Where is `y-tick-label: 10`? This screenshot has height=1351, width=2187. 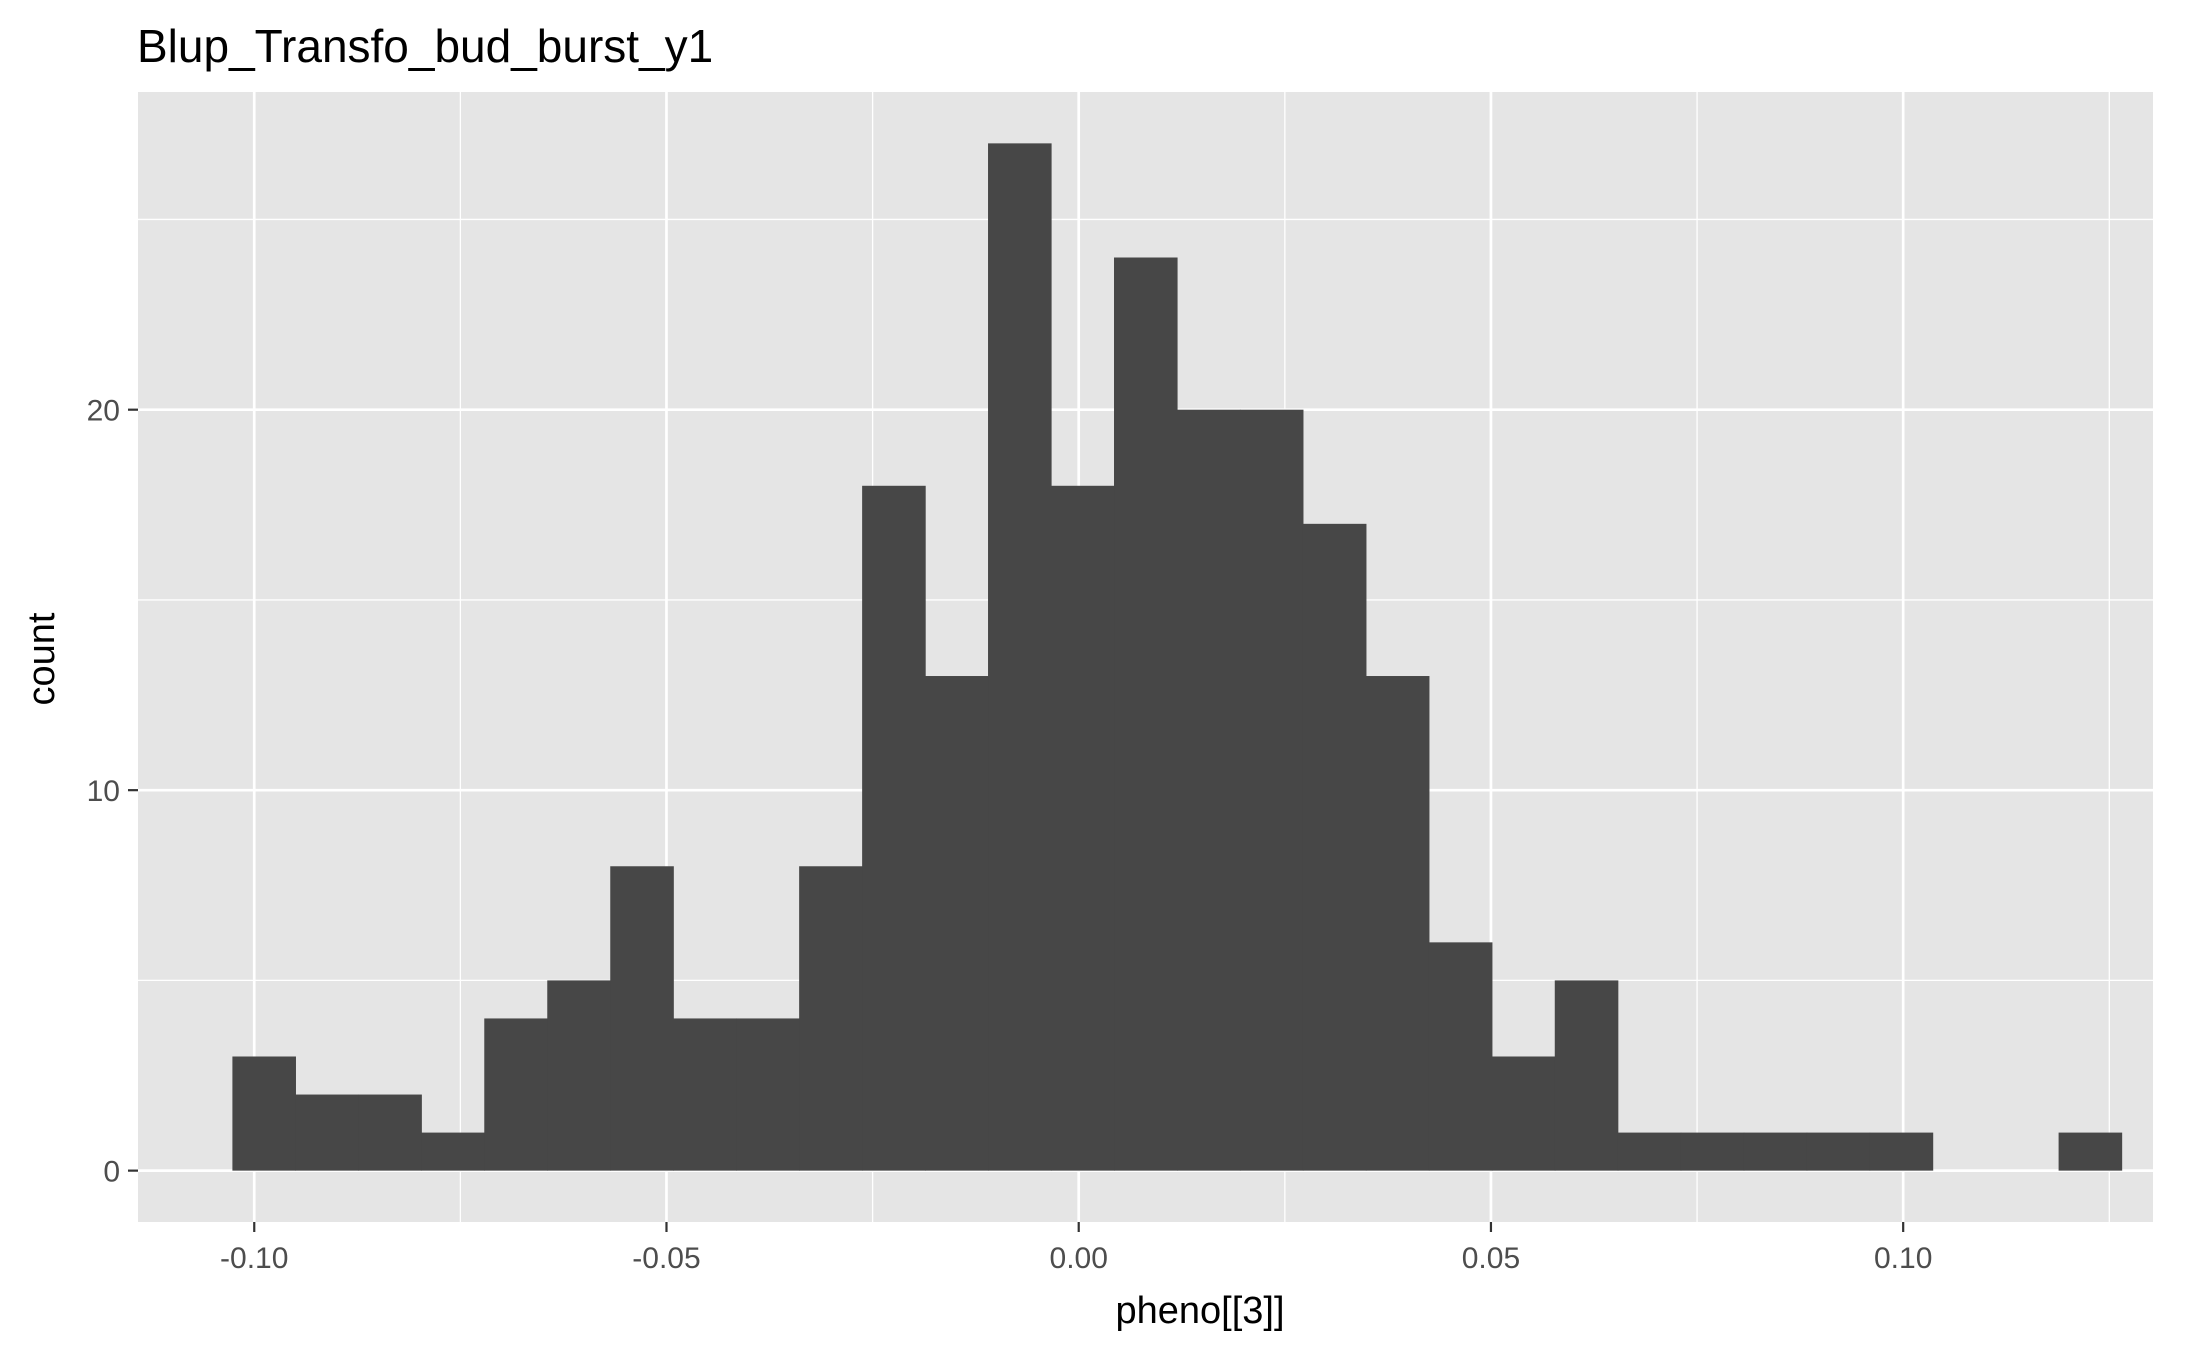
y-tick-label: 10 is located at coordinates (103, 791).